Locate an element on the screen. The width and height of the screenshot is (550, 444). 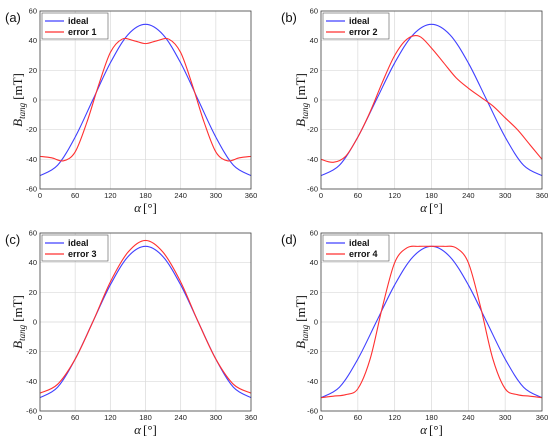
legend-entry: error 3 is located at coordinates (82, 254).